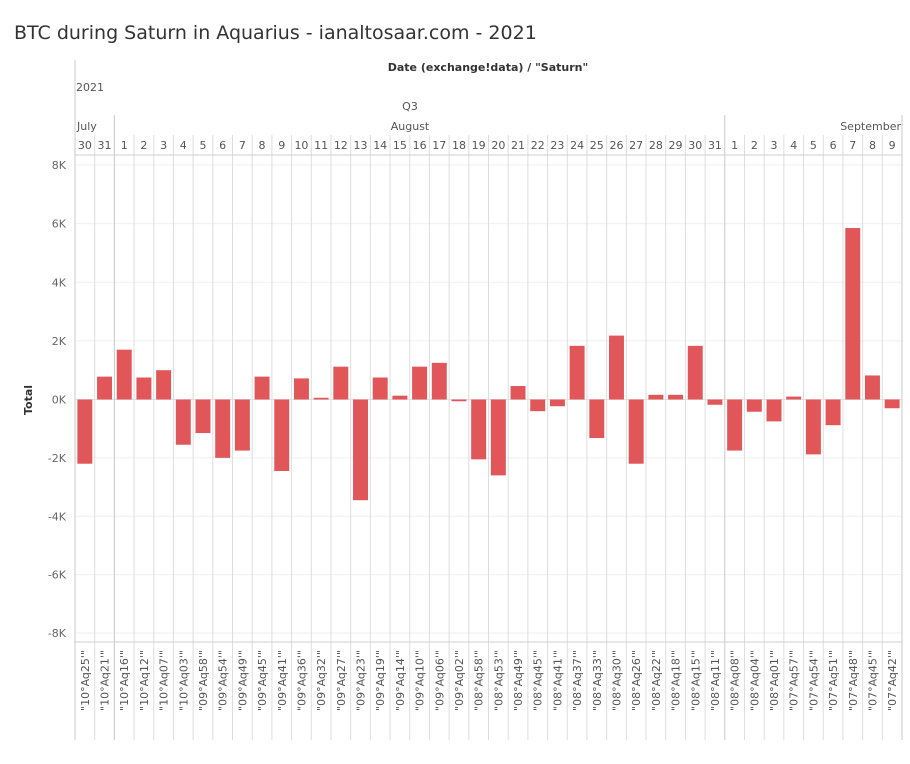 This screenshot has height=764, width=910. What do you see at coordinates (163, 145) in the screenshot?
I see `day-label: 3` at bounding box center [163, 145].